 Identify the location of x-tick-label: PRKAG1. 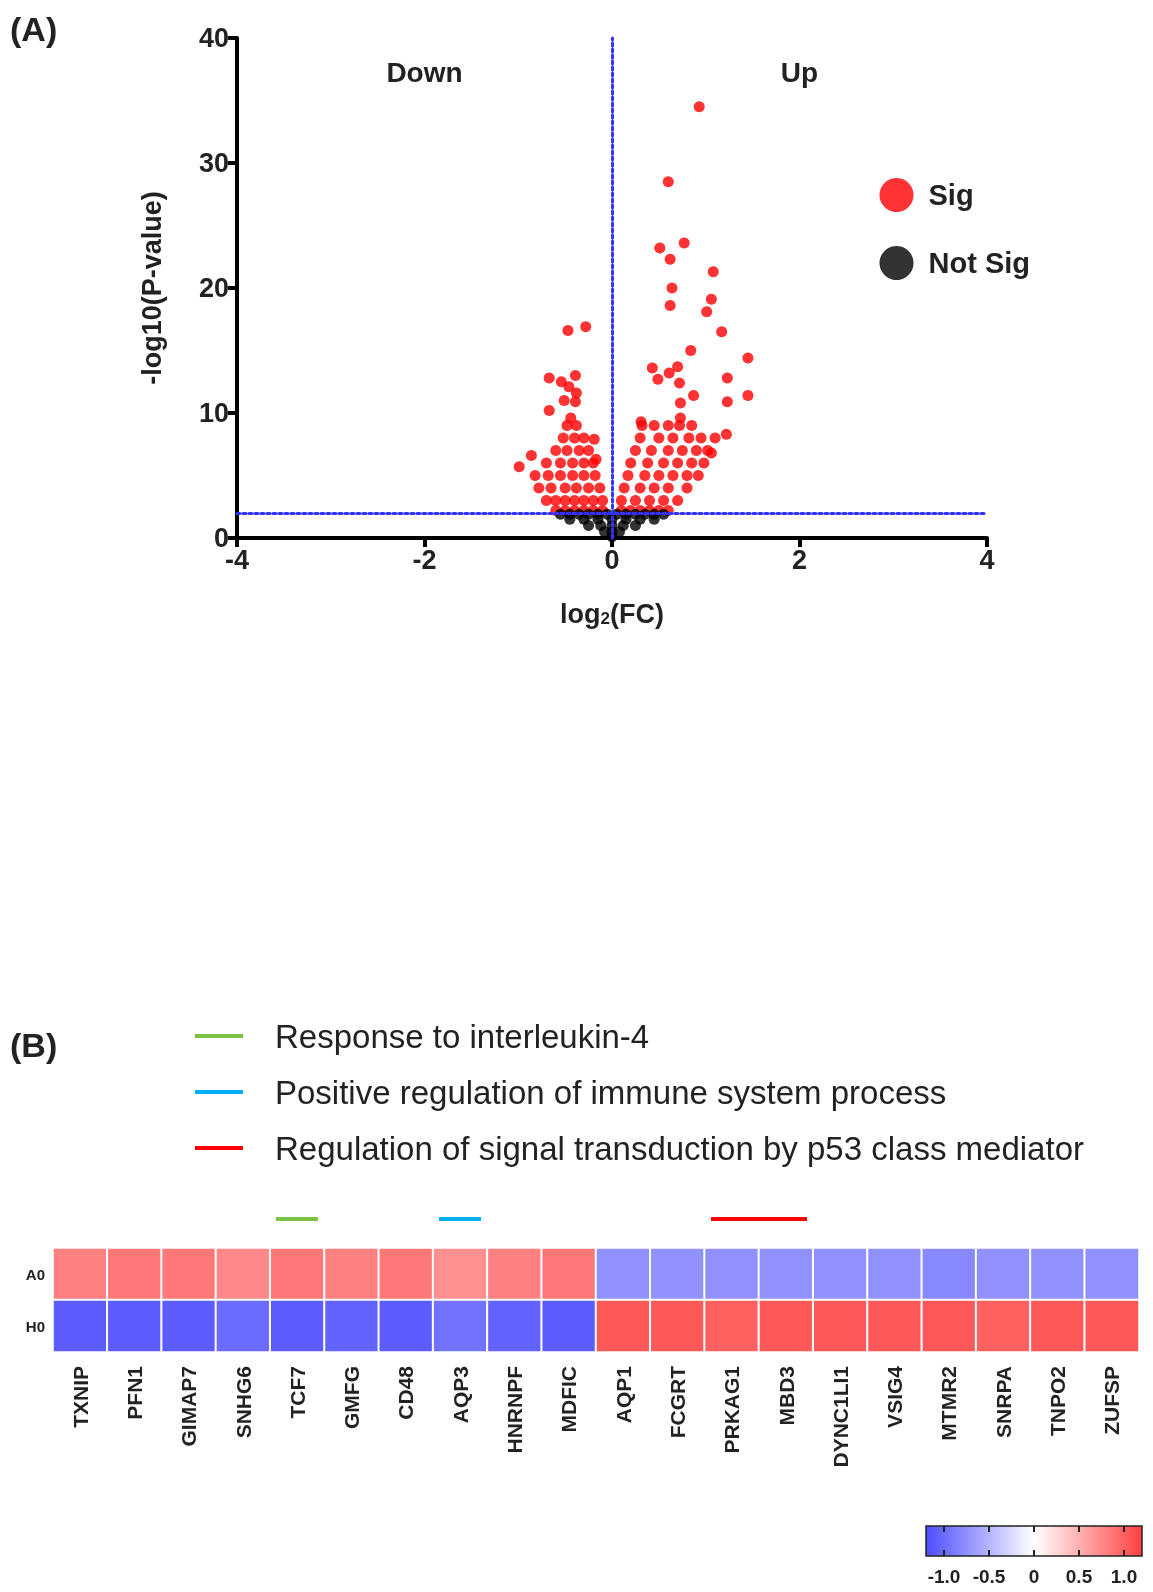
(732, 1409).